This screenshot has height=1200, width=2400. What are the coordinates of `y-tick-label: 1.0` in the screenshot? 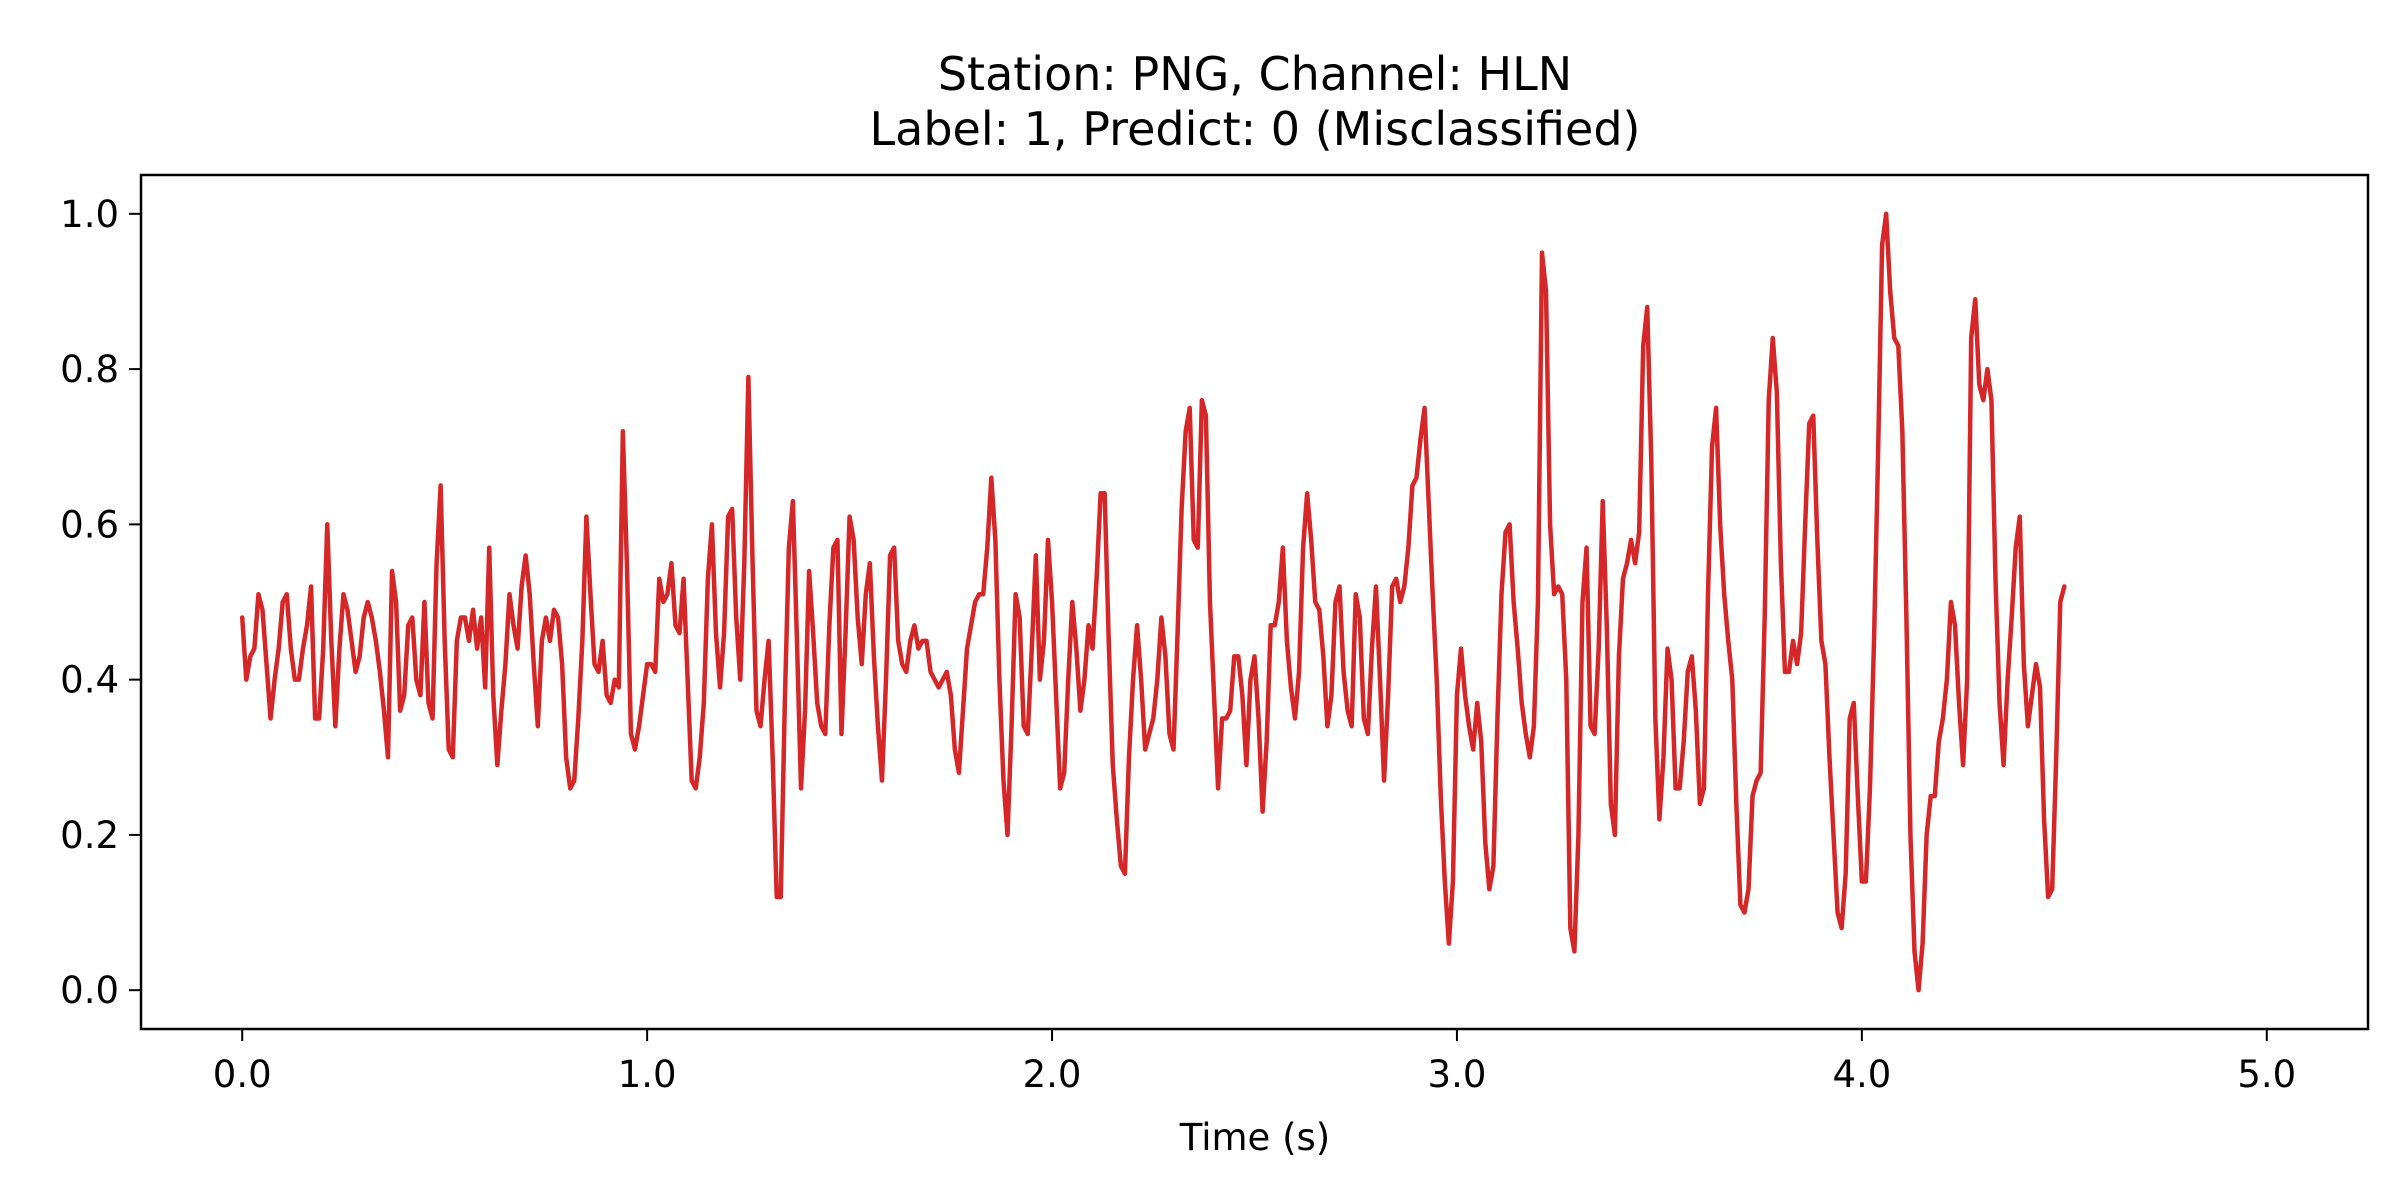 It's located at (89, 214).